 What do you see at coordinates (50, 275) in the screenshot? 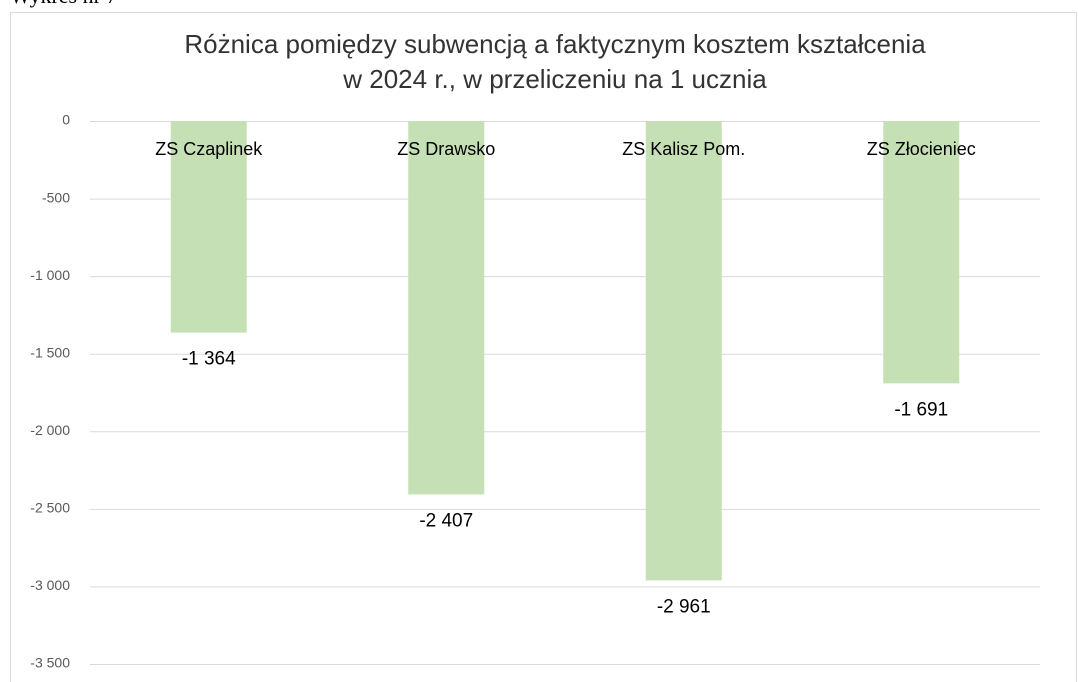
I see `y-tick-label: -1 000` at bounding box center [50, 275].